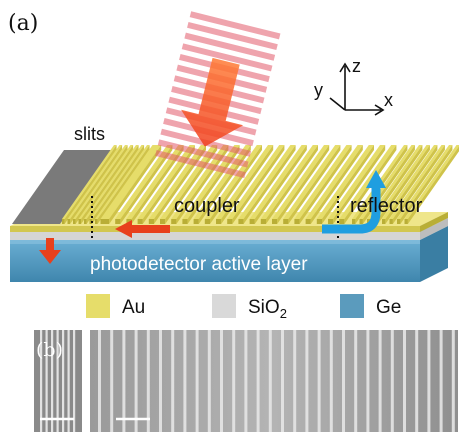 This screenshot has height=435, width=459. I want to click on legend-label-au: Au, so click(133, 307).